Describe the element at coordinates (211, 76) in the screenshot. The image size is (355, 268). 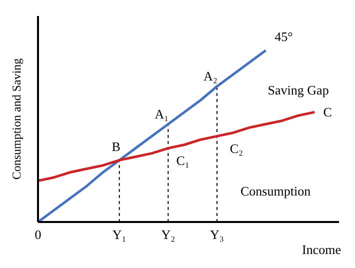
I see `annotation: A₂` at that location.